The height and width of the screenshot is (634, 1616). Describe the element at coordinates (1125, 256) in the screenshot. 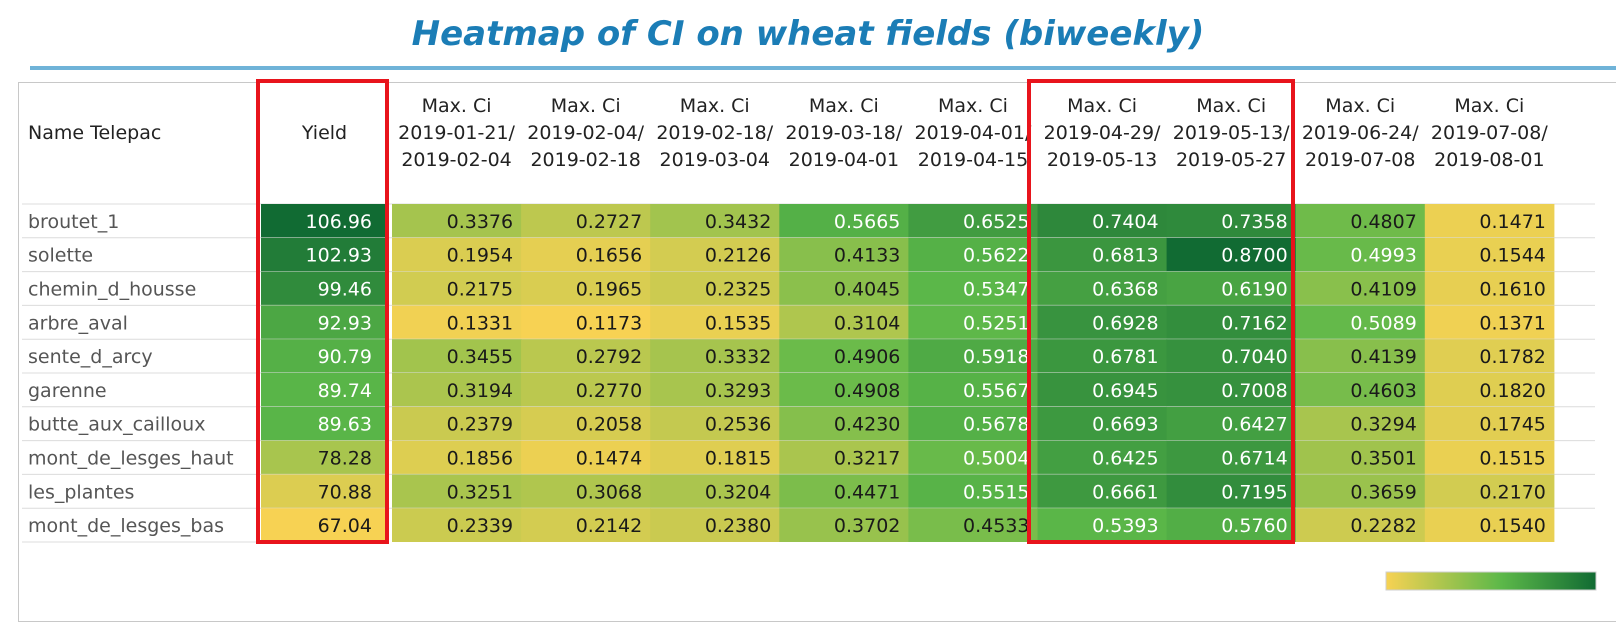

I see `ci-value: 0.6813` at that location.